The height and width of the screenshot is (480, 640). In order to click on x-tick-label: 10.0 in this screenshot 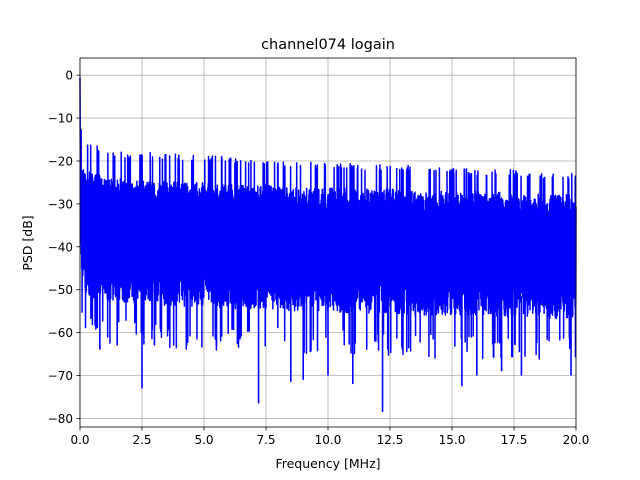, I will do `click(328, 440)`.